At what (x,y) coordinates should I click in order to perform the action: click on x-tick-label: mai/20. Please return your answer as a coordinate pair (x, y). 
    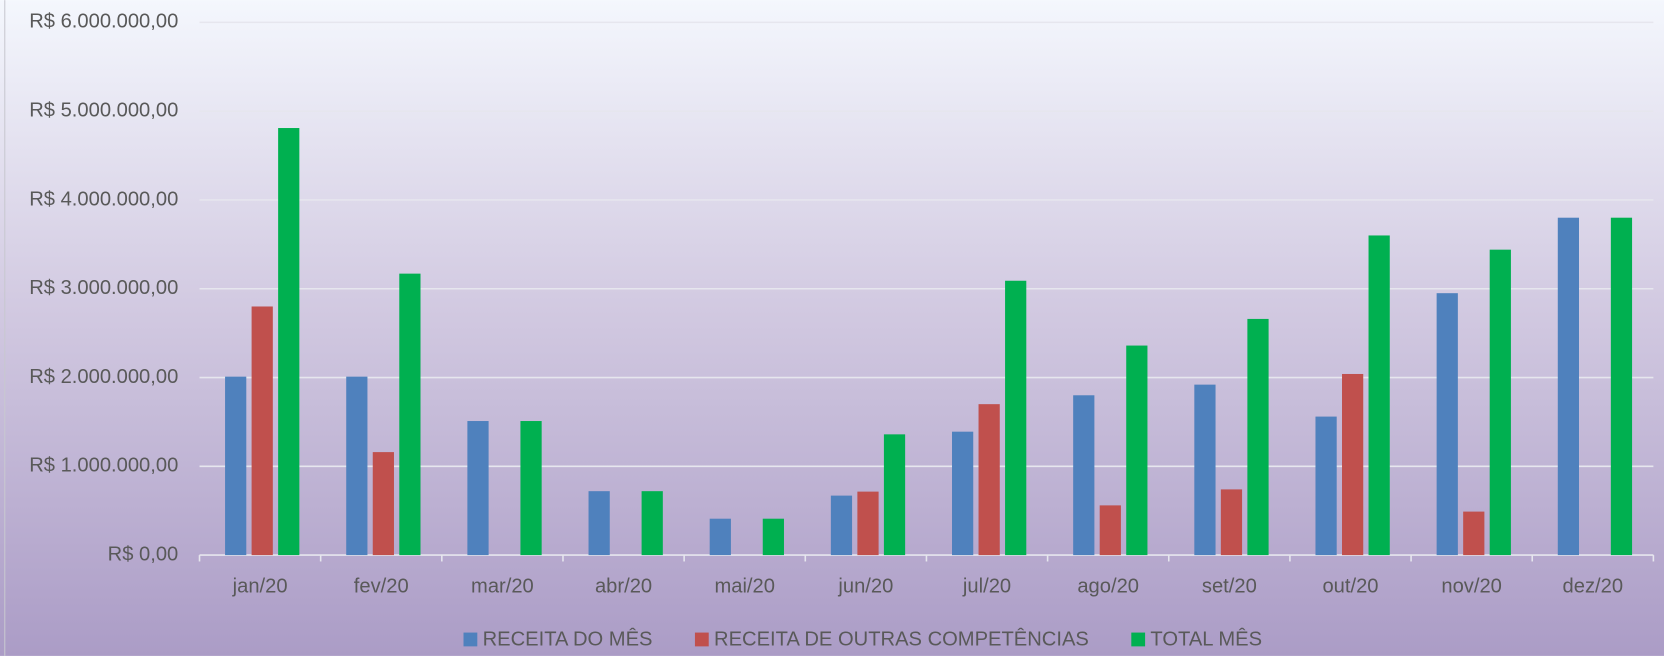
    Looking at the image, I should click on (744, 586).